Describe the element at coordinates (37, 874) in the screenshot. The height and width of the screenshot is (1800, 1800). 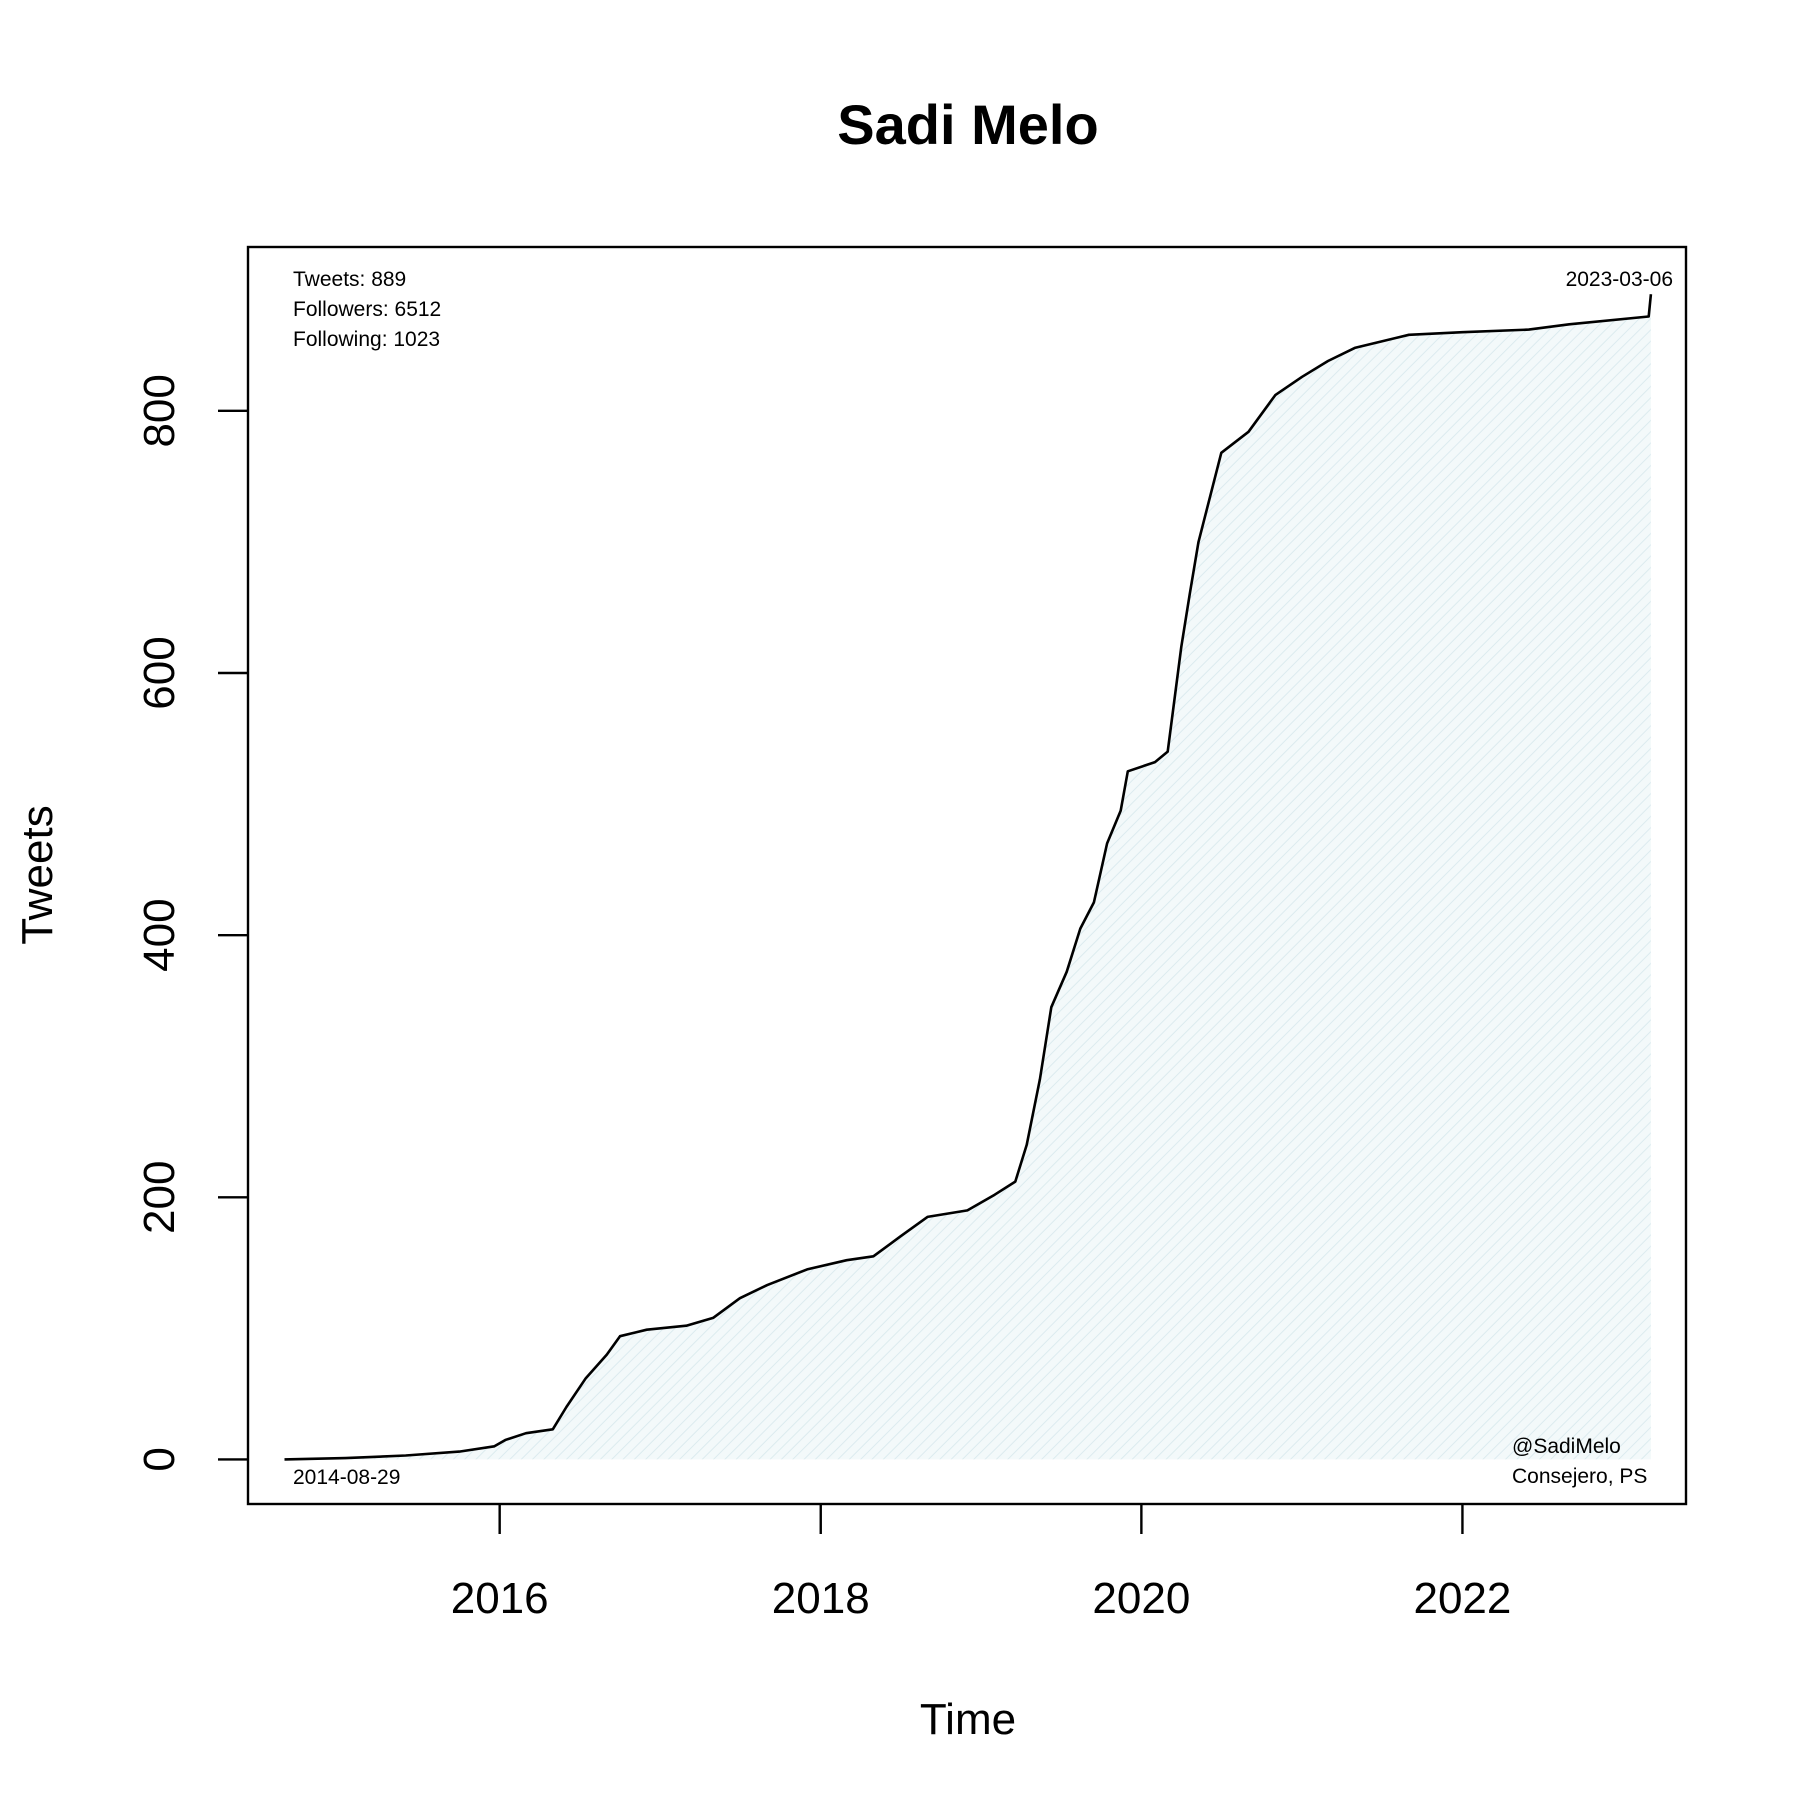
I see `y-axis-label: Tweets` at that location.